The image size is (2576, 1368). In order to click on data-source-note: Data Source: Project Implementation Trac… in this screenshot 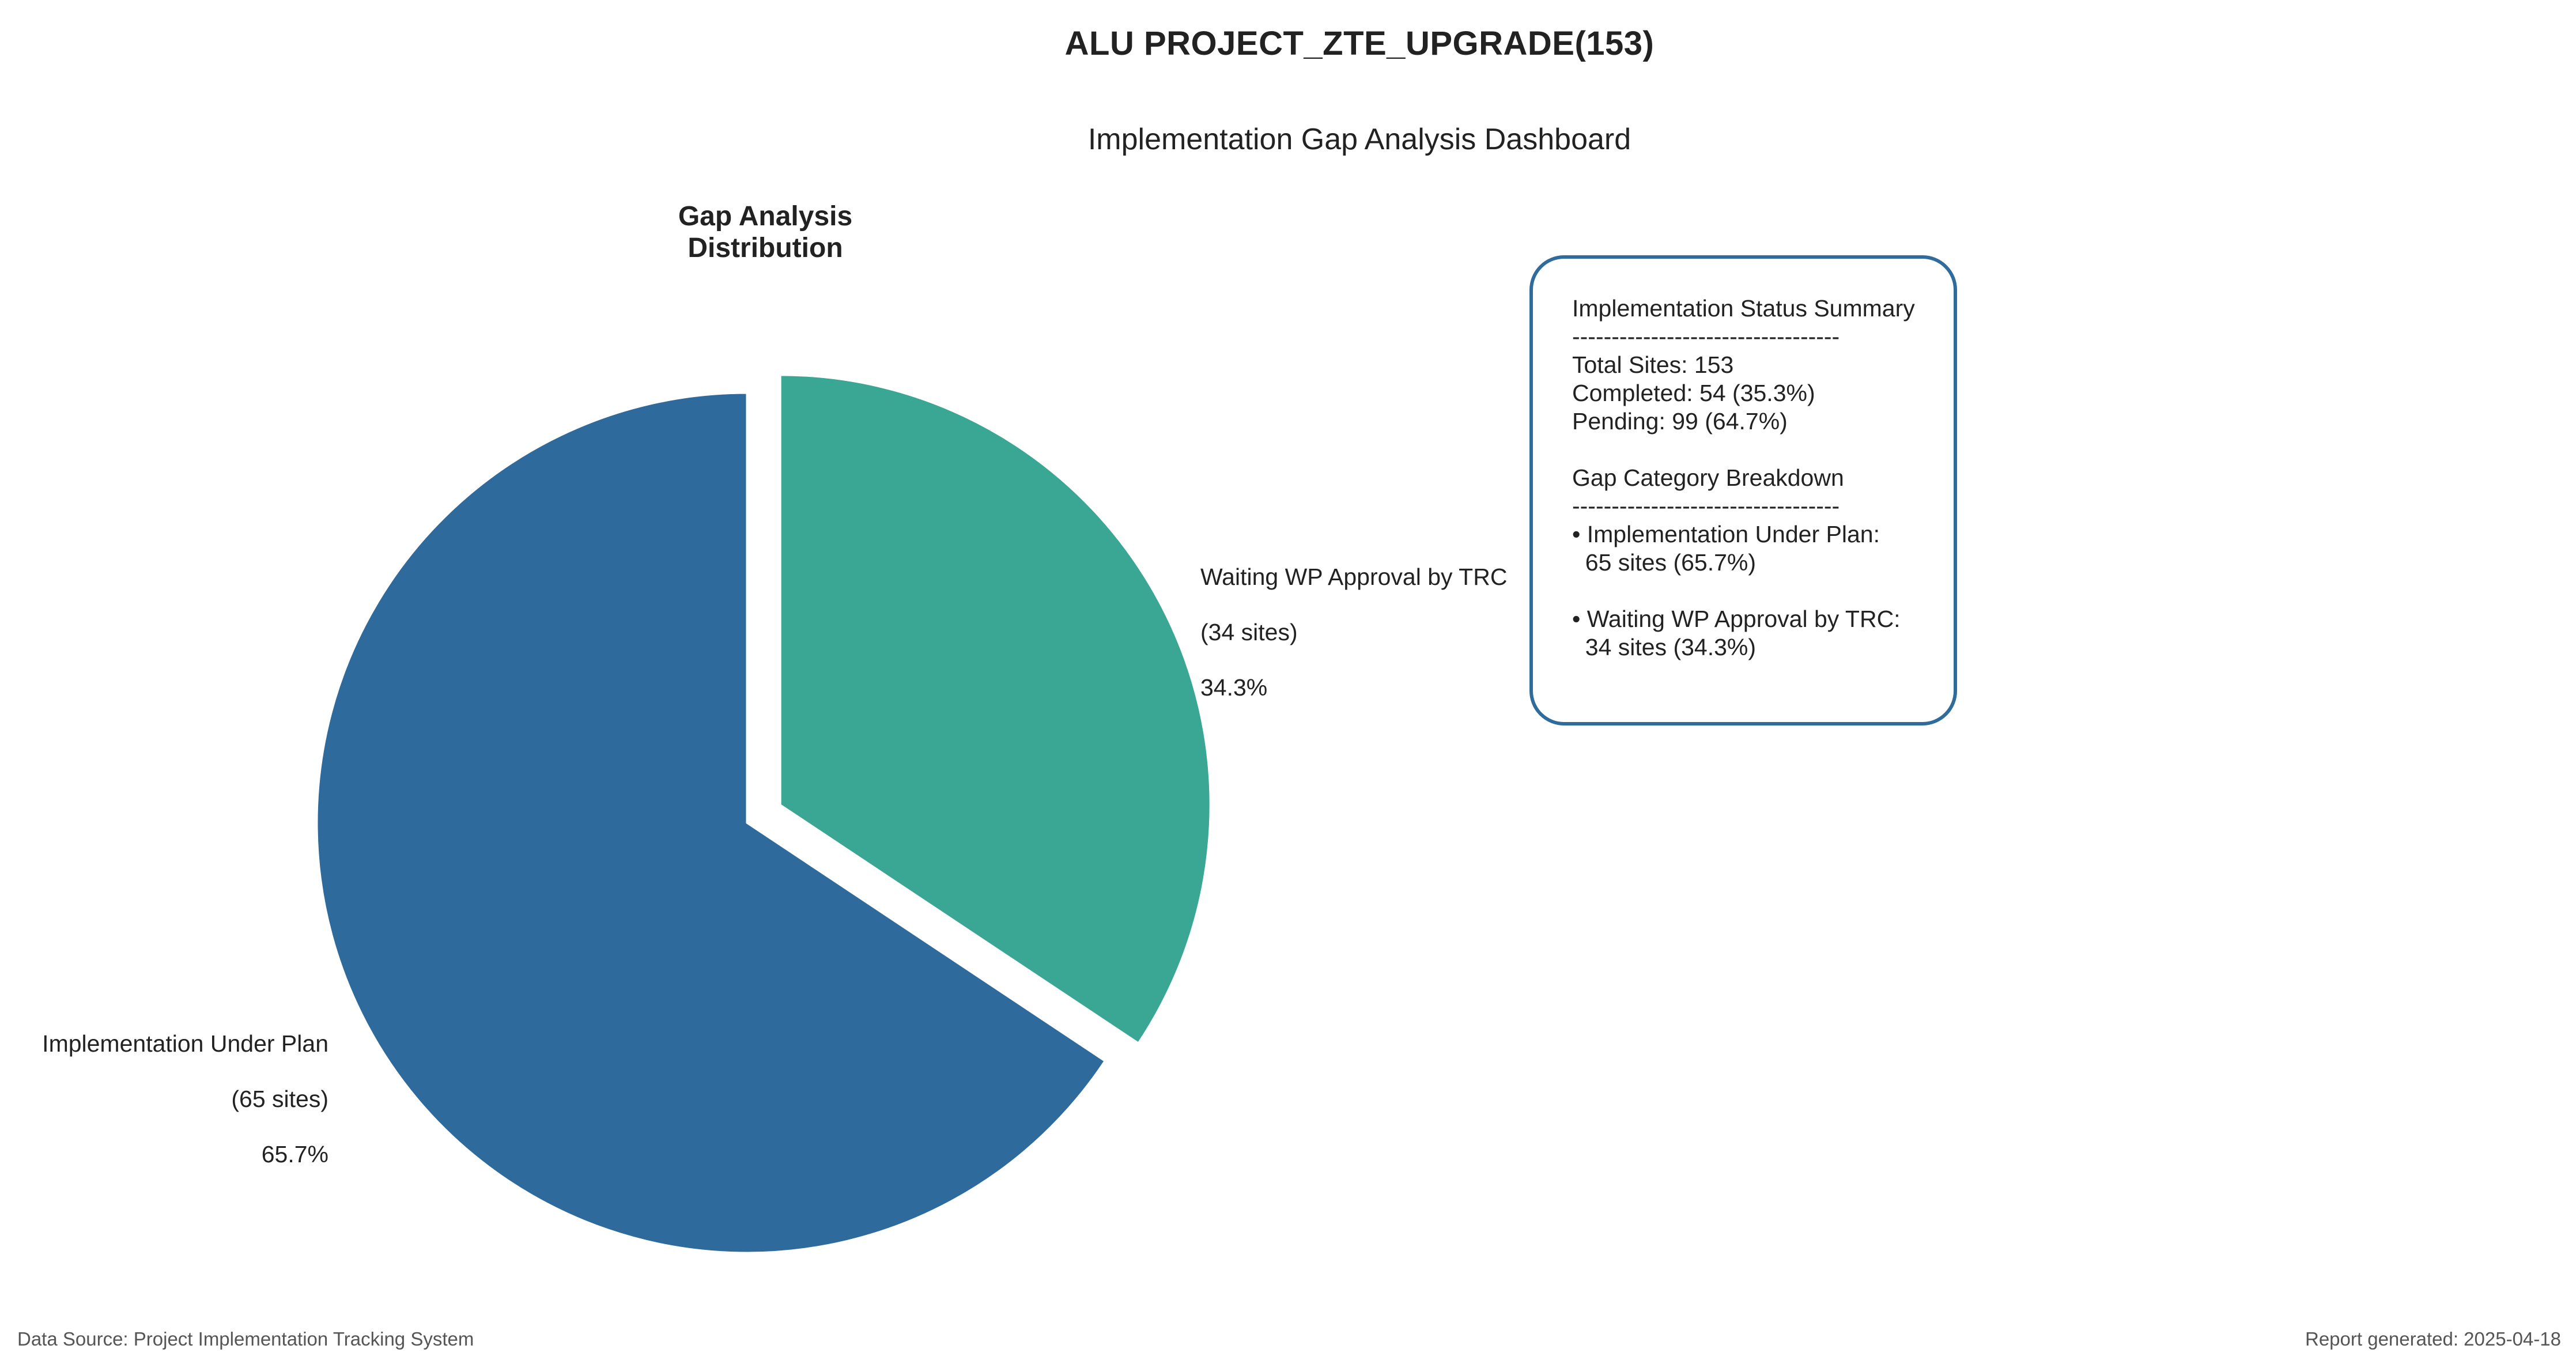, I will do `click(245, 1339)`.